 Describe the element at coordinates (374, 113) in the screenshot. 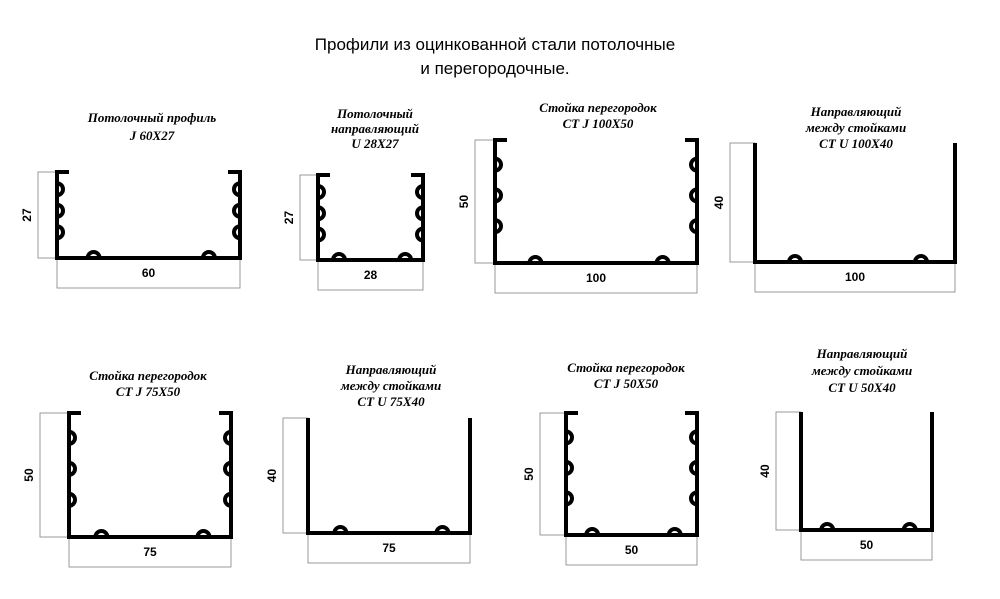

I see `profile-name: Потолочный` at that location.